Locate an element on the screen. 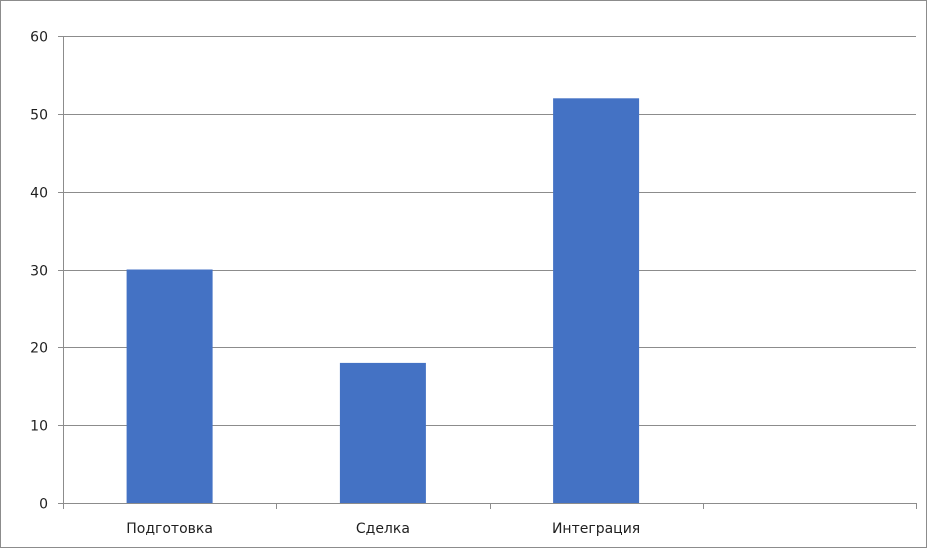 The image size is (927, 548). y-tick-label-10: 10 is located at coordinates (39, 427).